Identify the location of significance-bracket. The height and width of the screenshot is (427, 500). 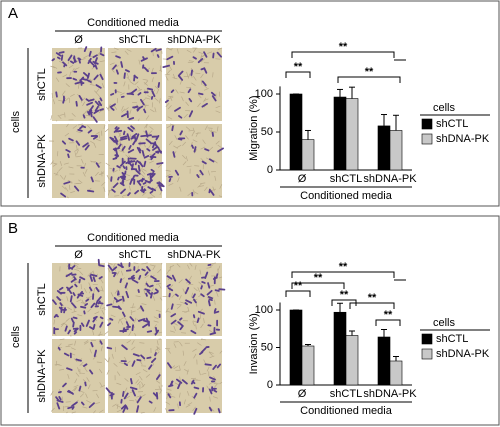
(369, 79).